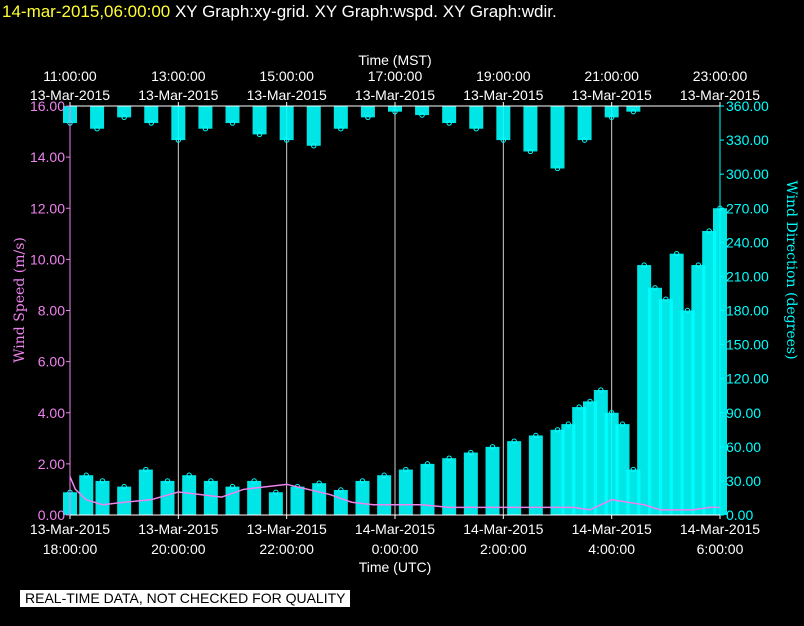  I want to click on left-tick-label: 10.00, so click(47, 259).